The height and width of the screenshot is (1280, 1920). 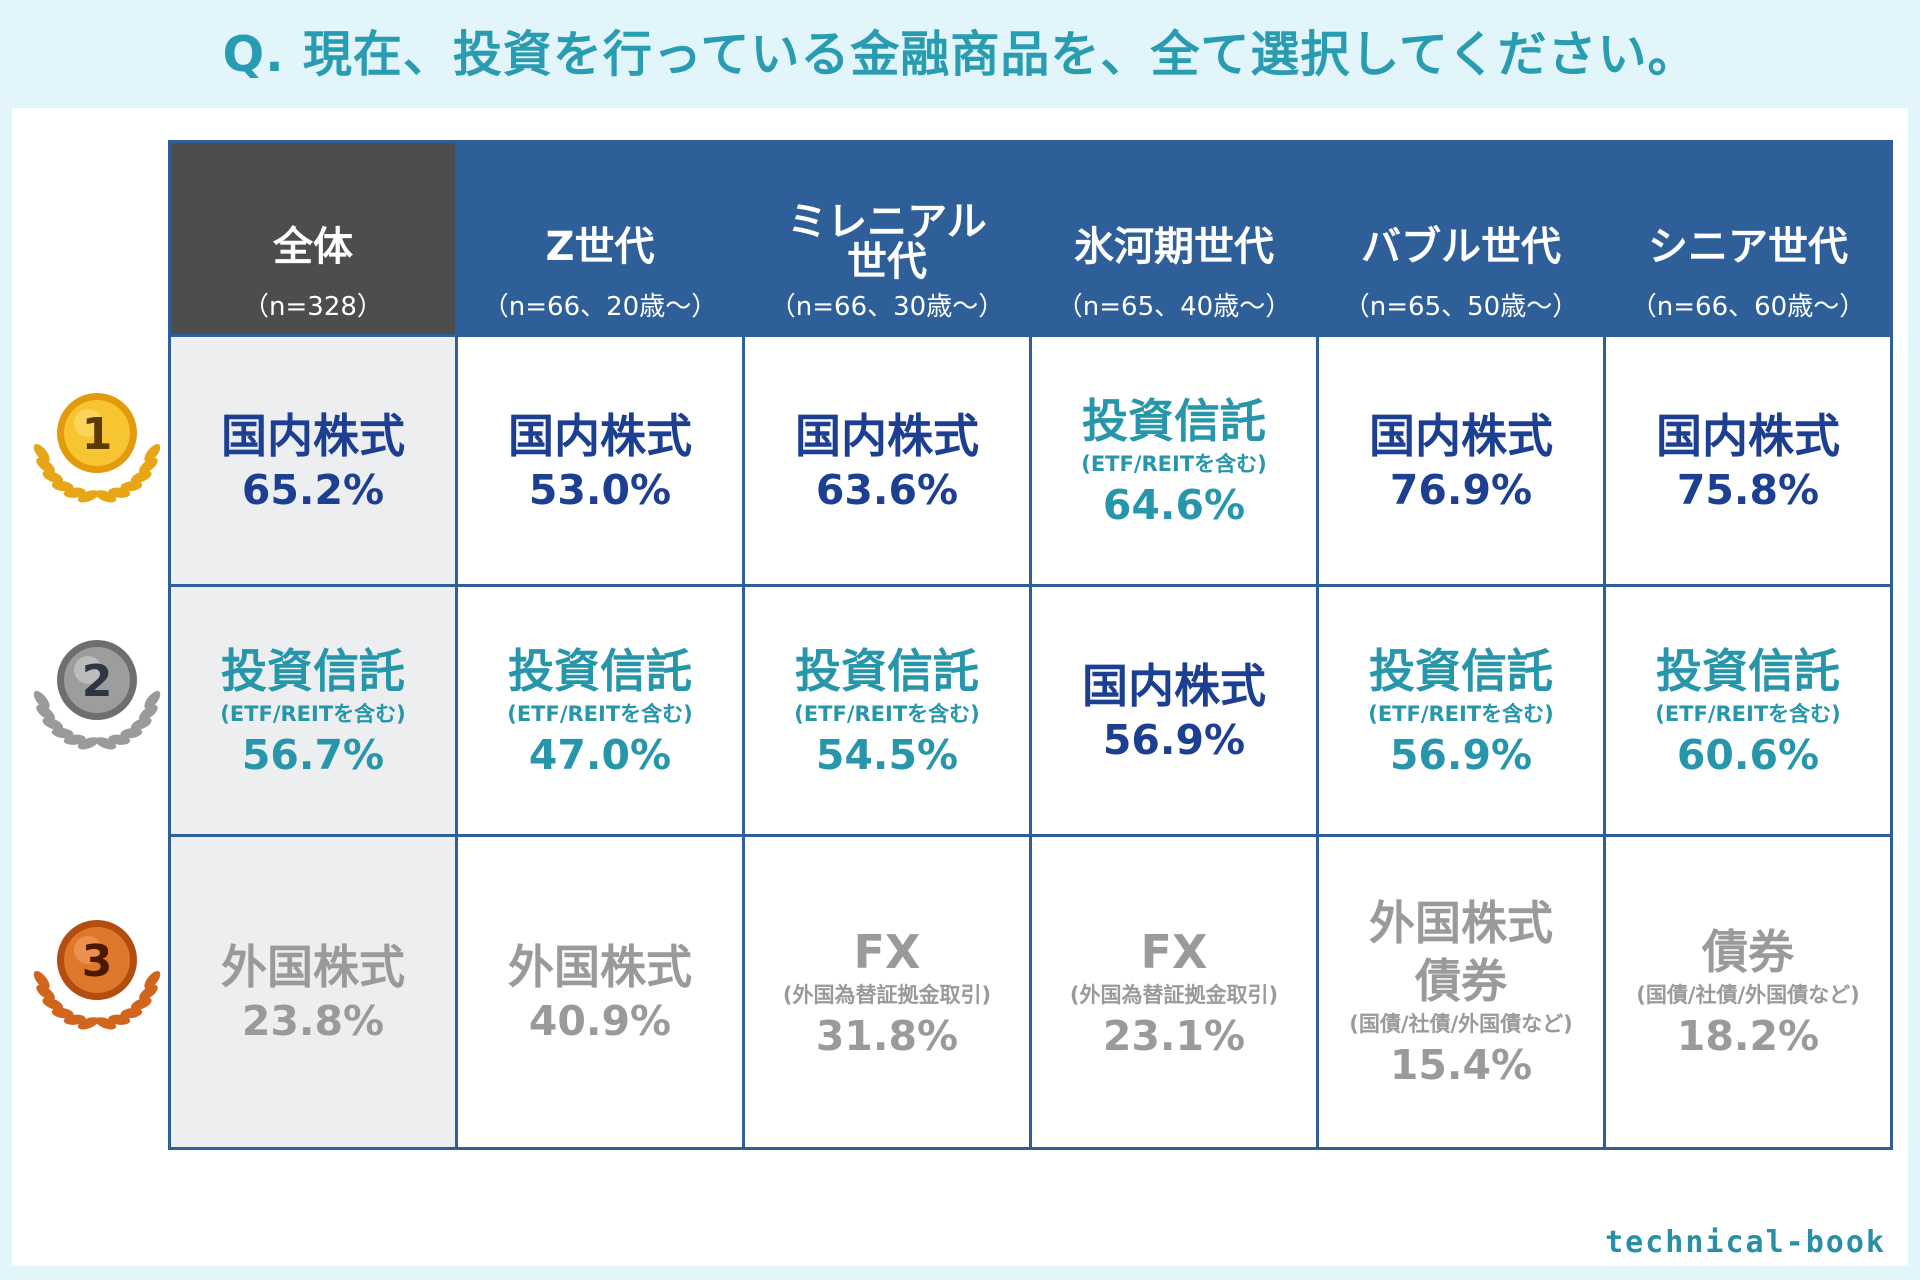 I want to click on rank-1-cell: 国内株式 53.0%, so click(x=600, y=460).